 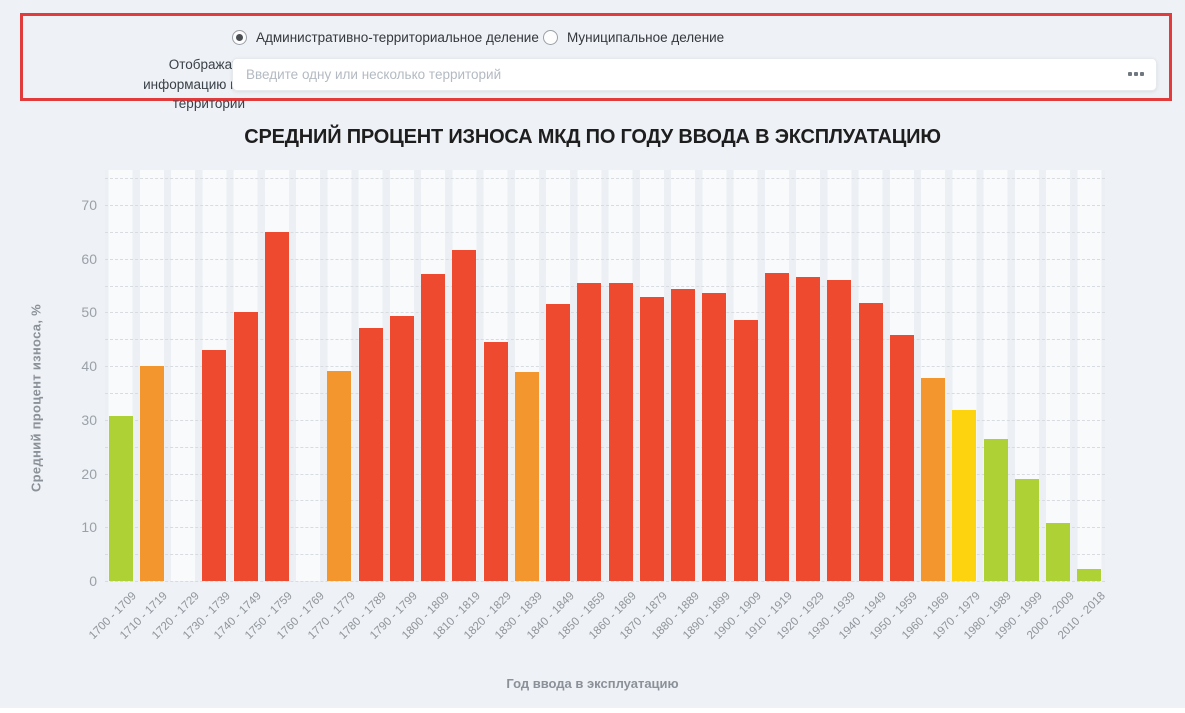 What do you see at coordinates (901, 457) in the screenshot?
I see `bar-1950-1959` at bounding box center [901, 457].